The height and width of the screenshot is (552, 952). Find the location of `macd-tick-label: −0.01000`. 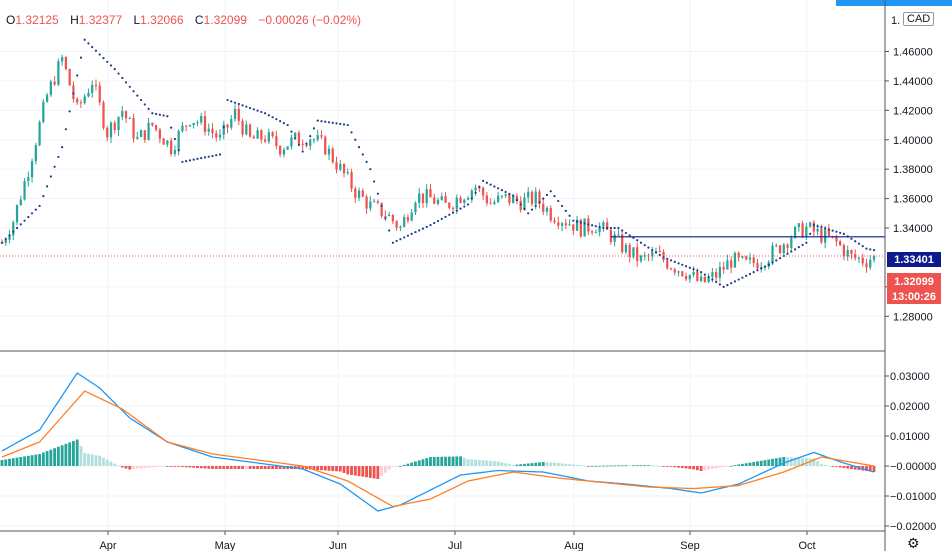

macd-tick-label: −0.01000 is located at coordinates (913, 497).